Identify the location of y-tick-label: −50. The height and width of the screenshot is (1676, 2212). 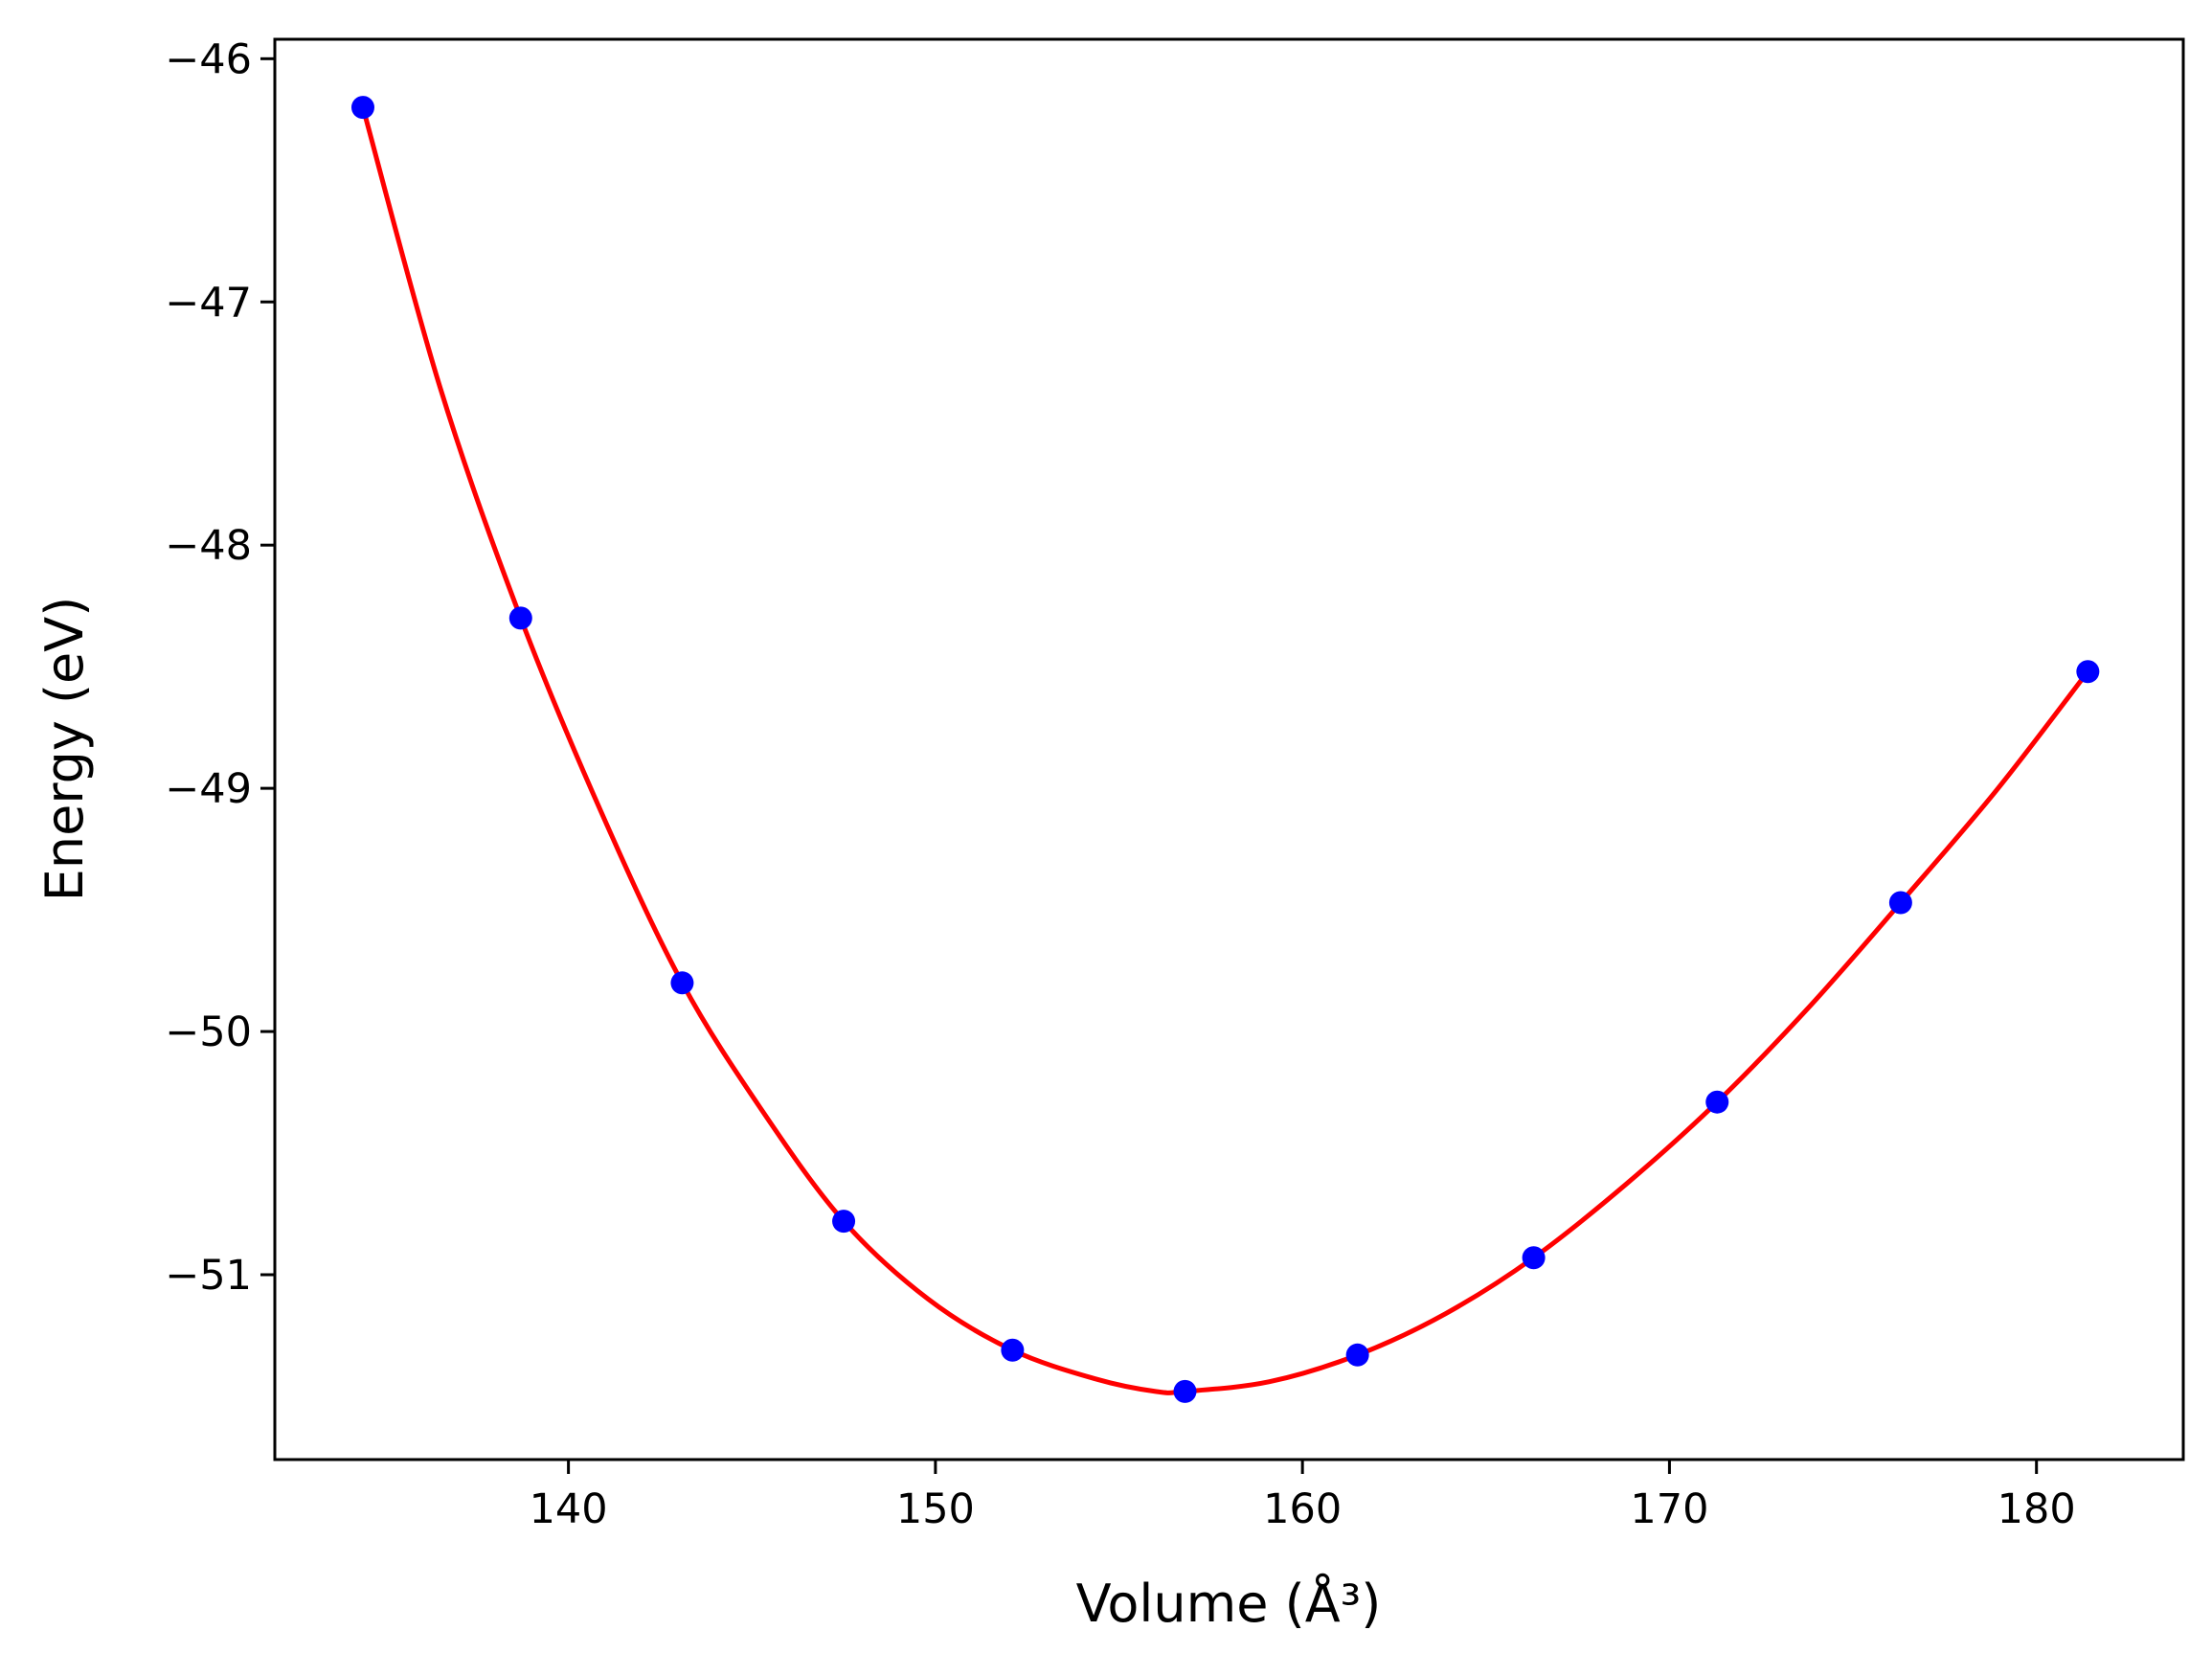
(208, 1032).